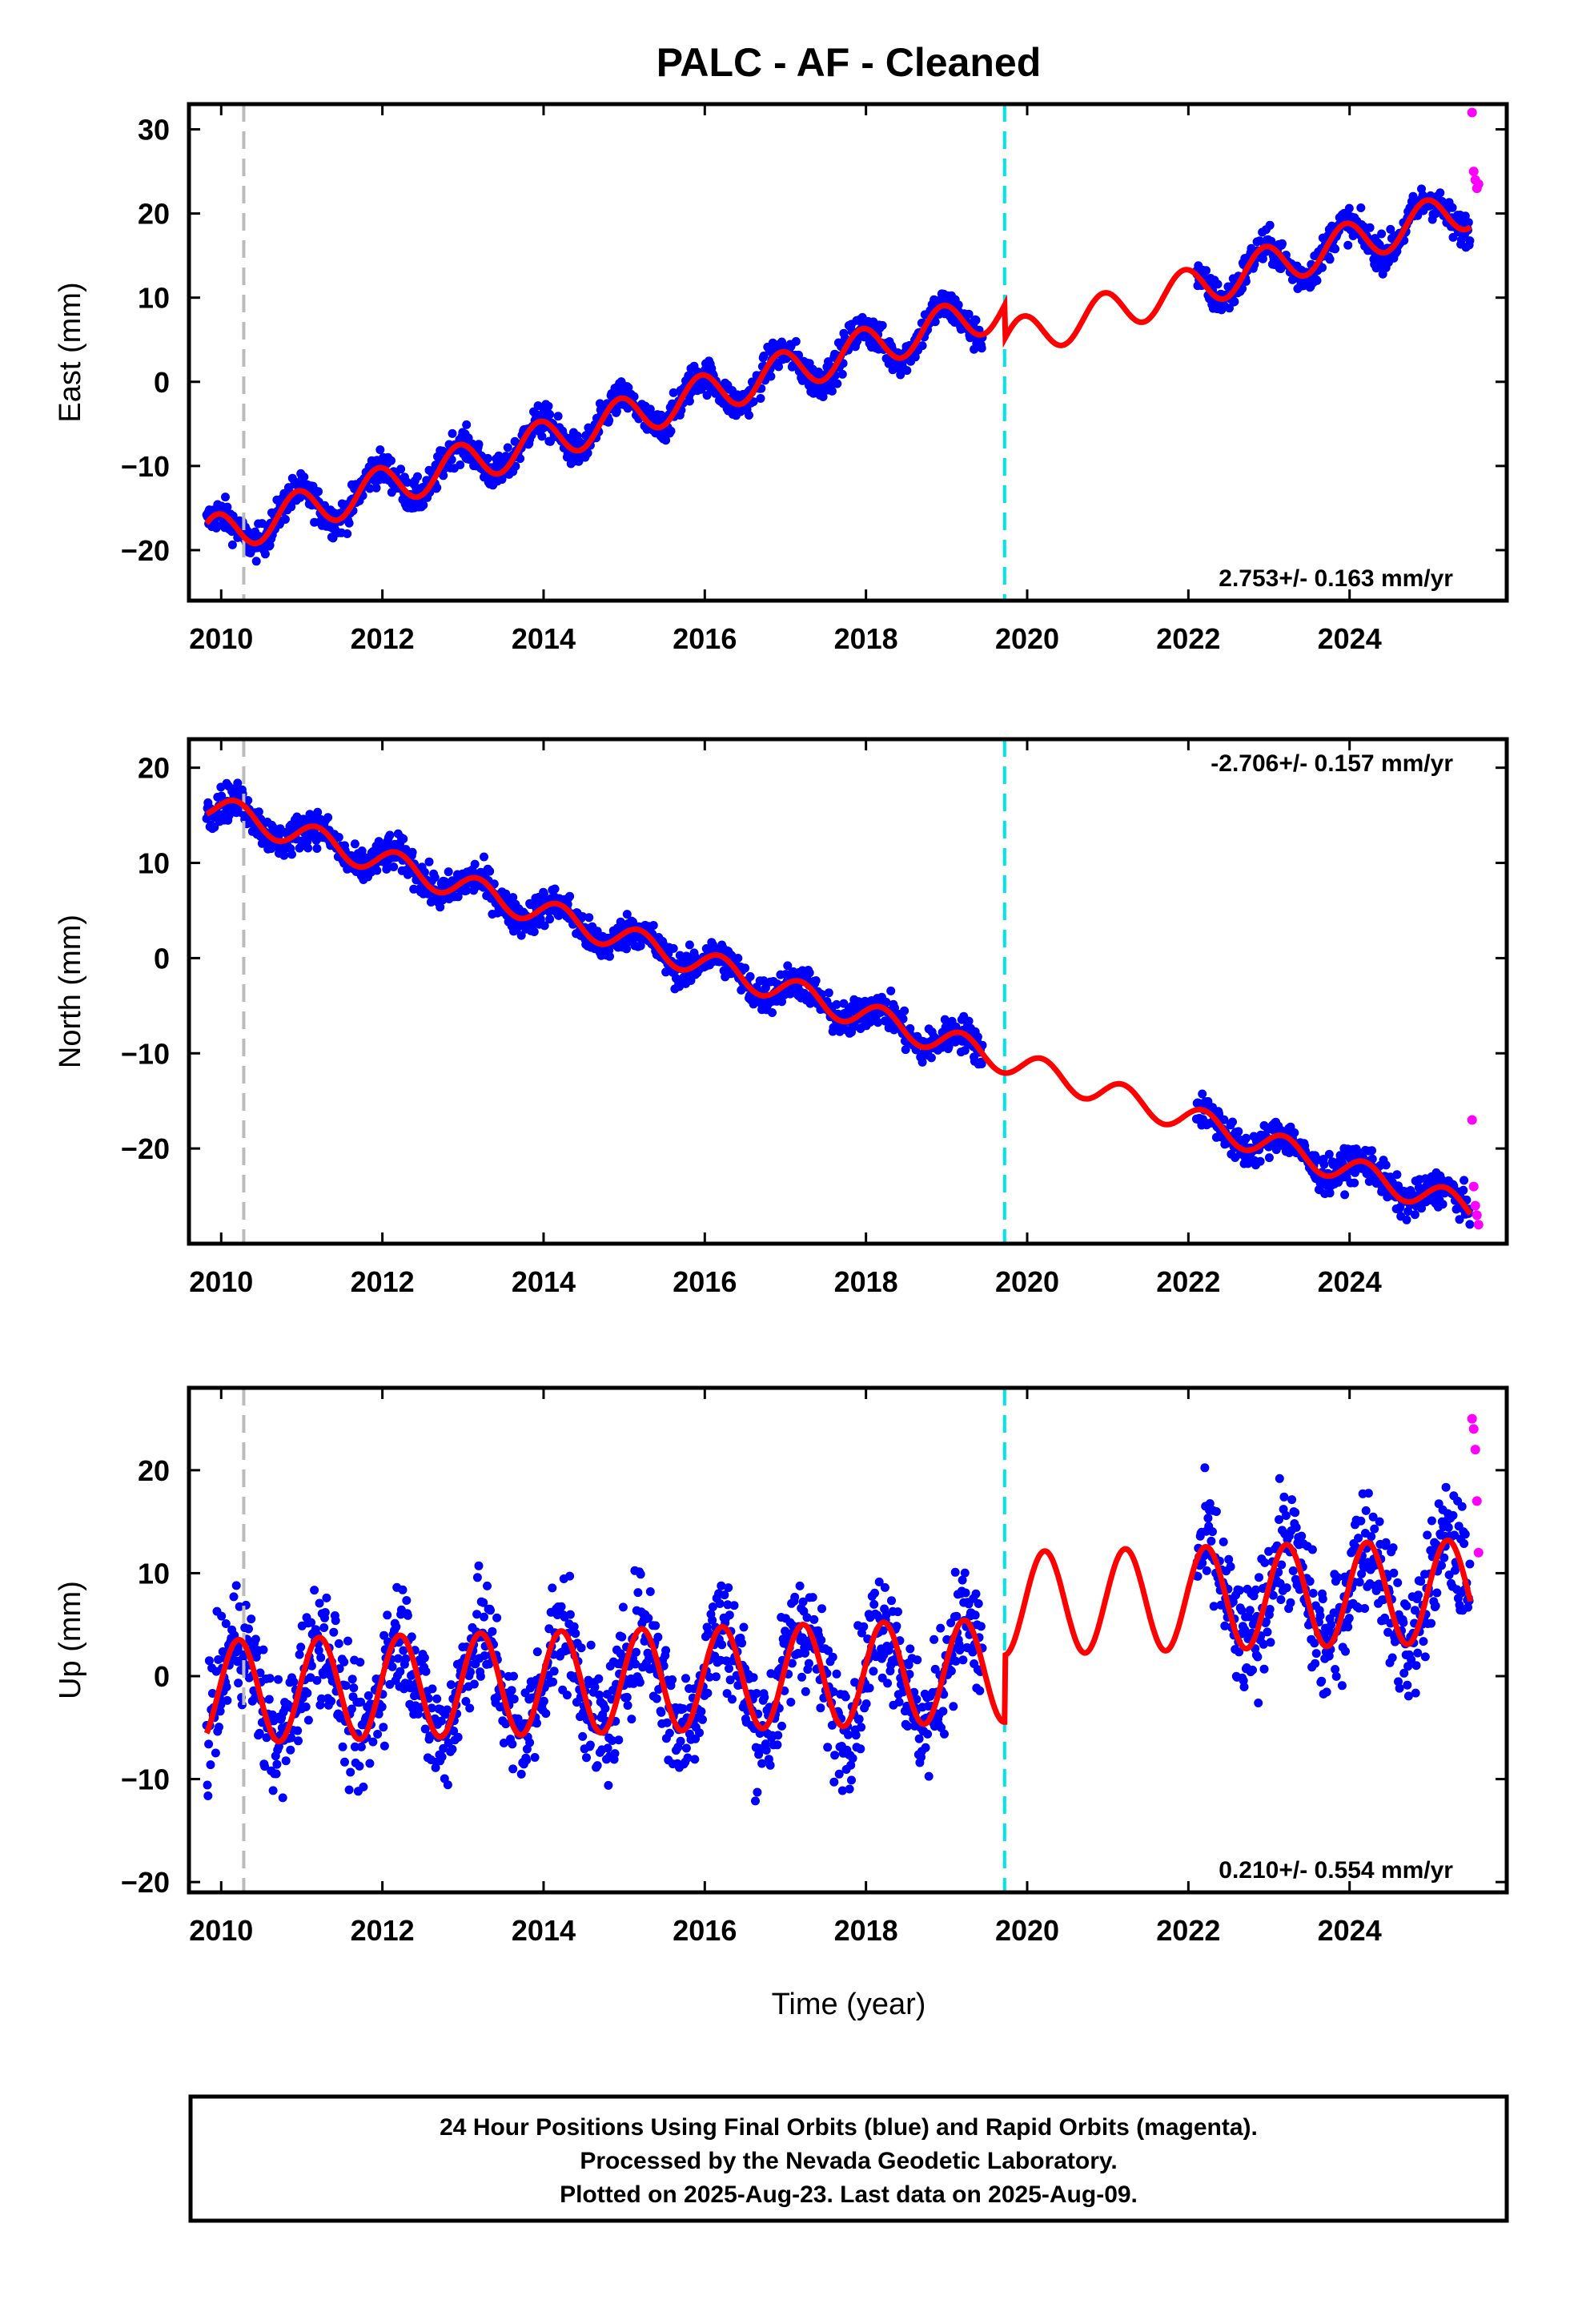  I want to click on x-tick-label: 2018, so click(866, 1281).